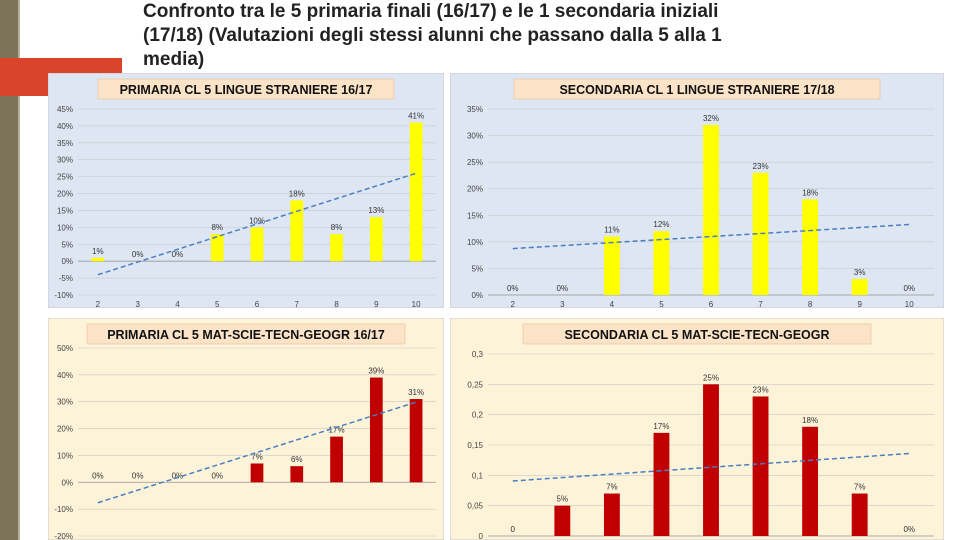 Image resolution: width=960 pixels, height=540 pixels. What do you see at coordinates (563, 499) in the screenshot?
I see `data-label: 5%` at bounding box center [563, 499].